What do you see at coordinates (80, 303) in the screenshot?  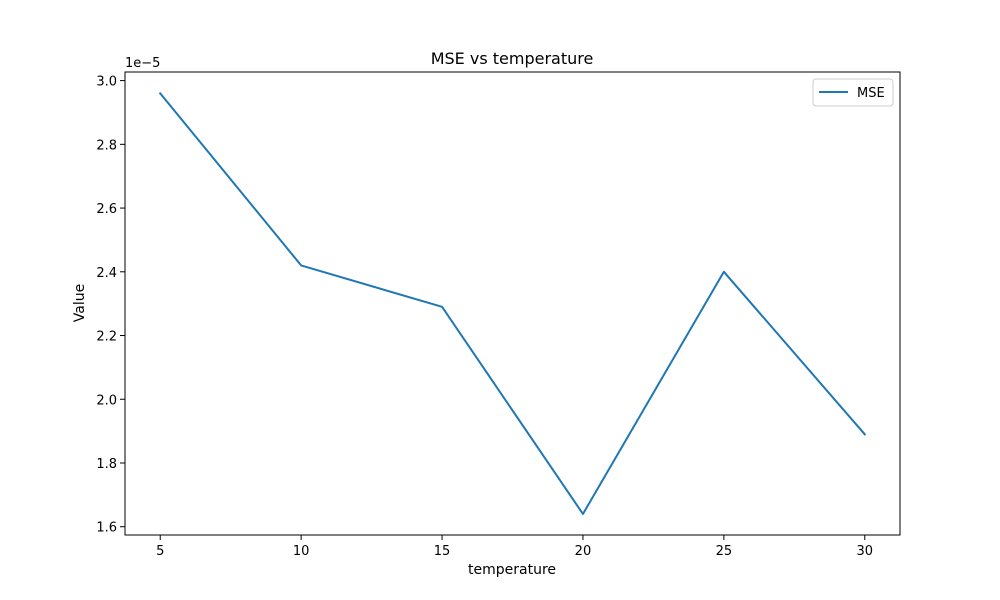 I see `y-axis-label: Value` at bounding box center [80, 303].